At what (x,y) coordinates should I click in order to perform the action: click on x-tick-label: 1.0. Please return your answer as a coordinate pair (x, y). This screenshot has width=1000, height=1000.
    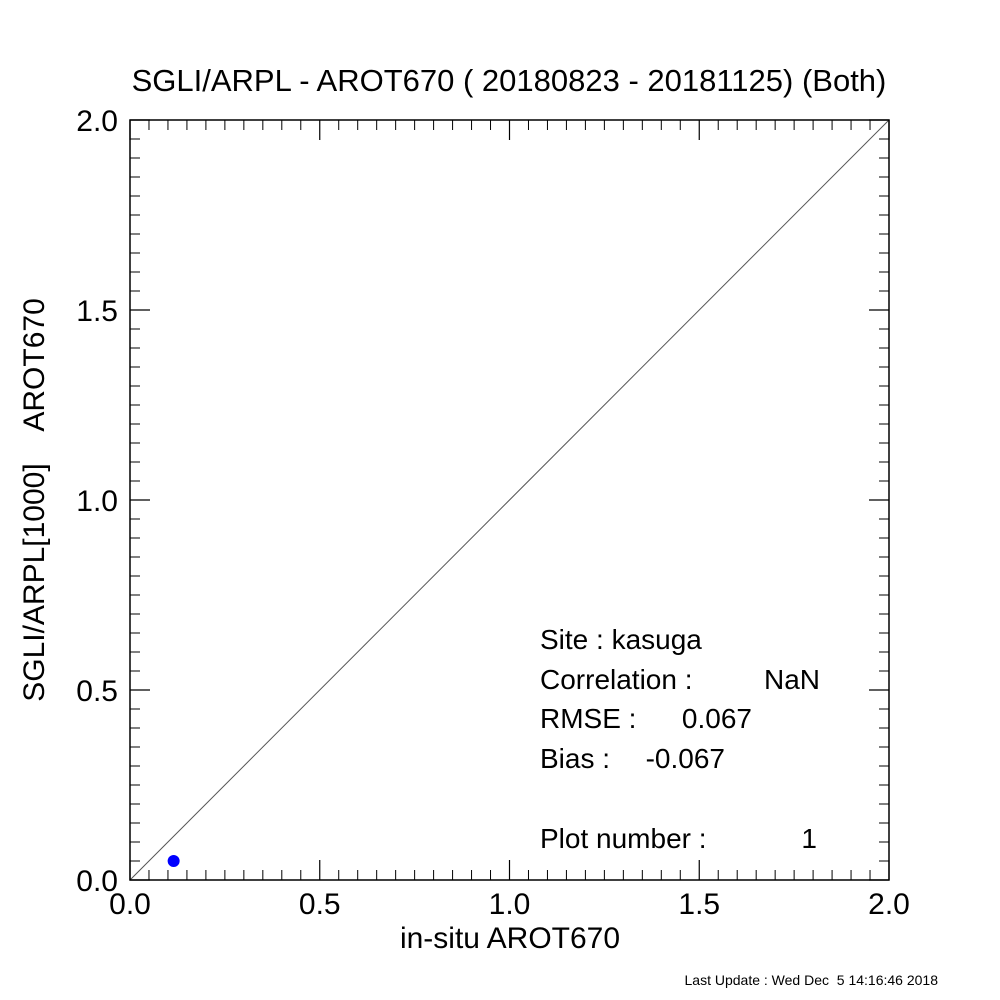
    Looking at the image, I should click on (510, 904).